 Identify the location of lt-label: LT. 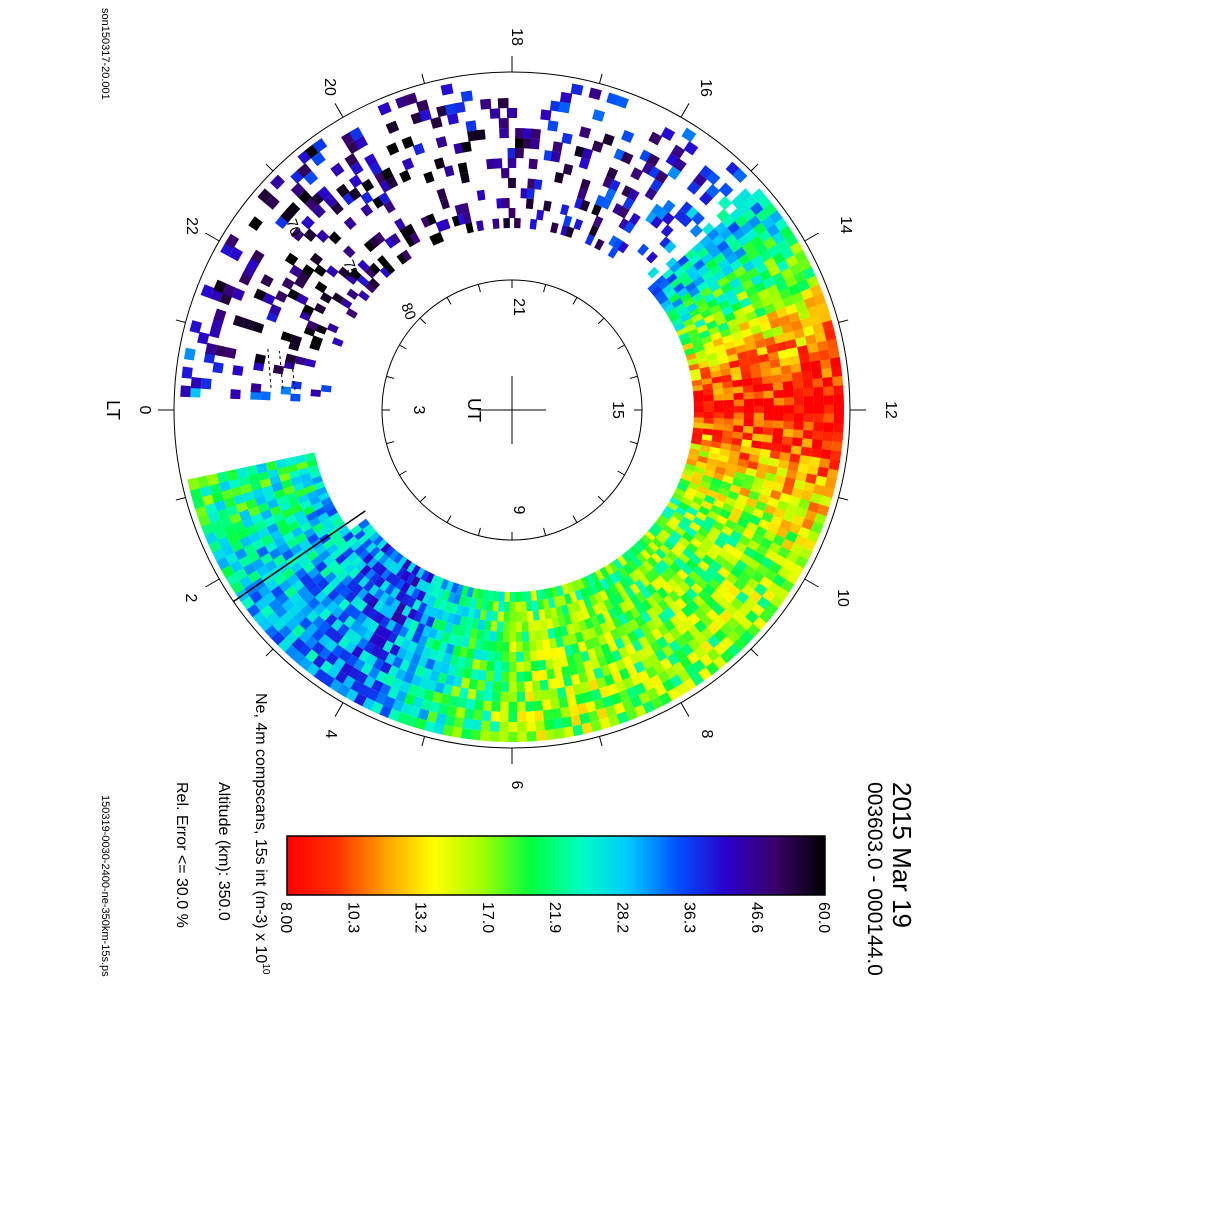
(113, 410).